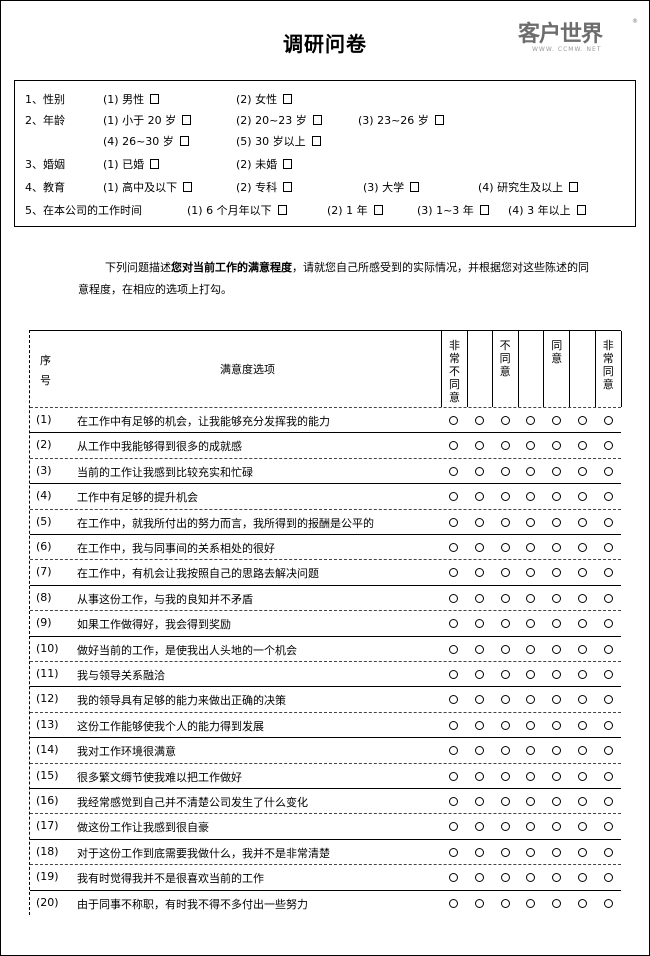 The height and width of the screenshot is (956, 650). What do you see at coordinates (146, 141) in the screenshot?
I see `demographic-option: (4) 26~30 岁` at bounding box center [146, 141].